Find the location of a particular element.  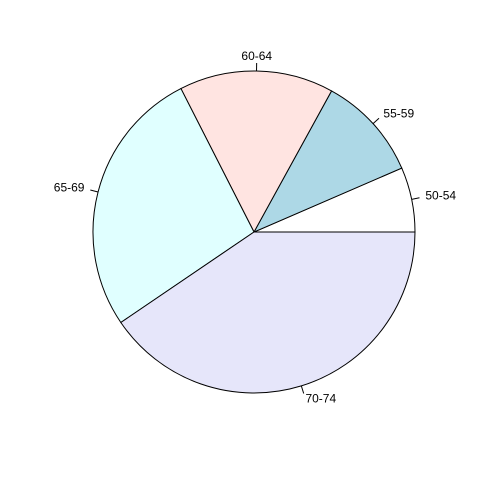

slice-label-70-74: 70-74 is located at coordinates (320, 398).